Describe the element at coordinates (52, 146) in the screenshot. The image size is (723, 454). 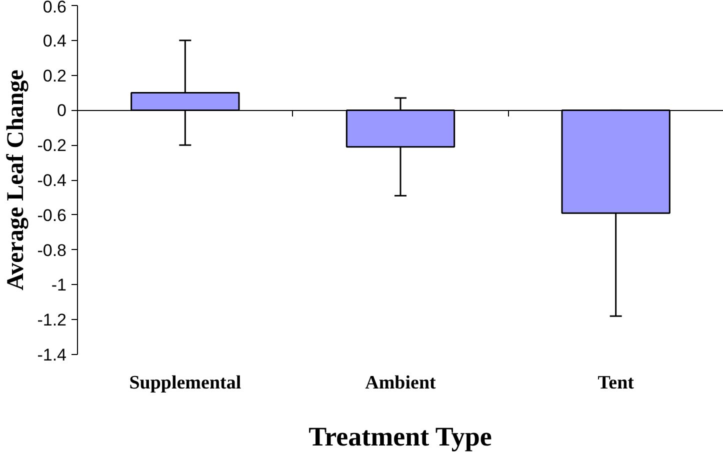
I see `y-tick-label: -0.2` at that location.